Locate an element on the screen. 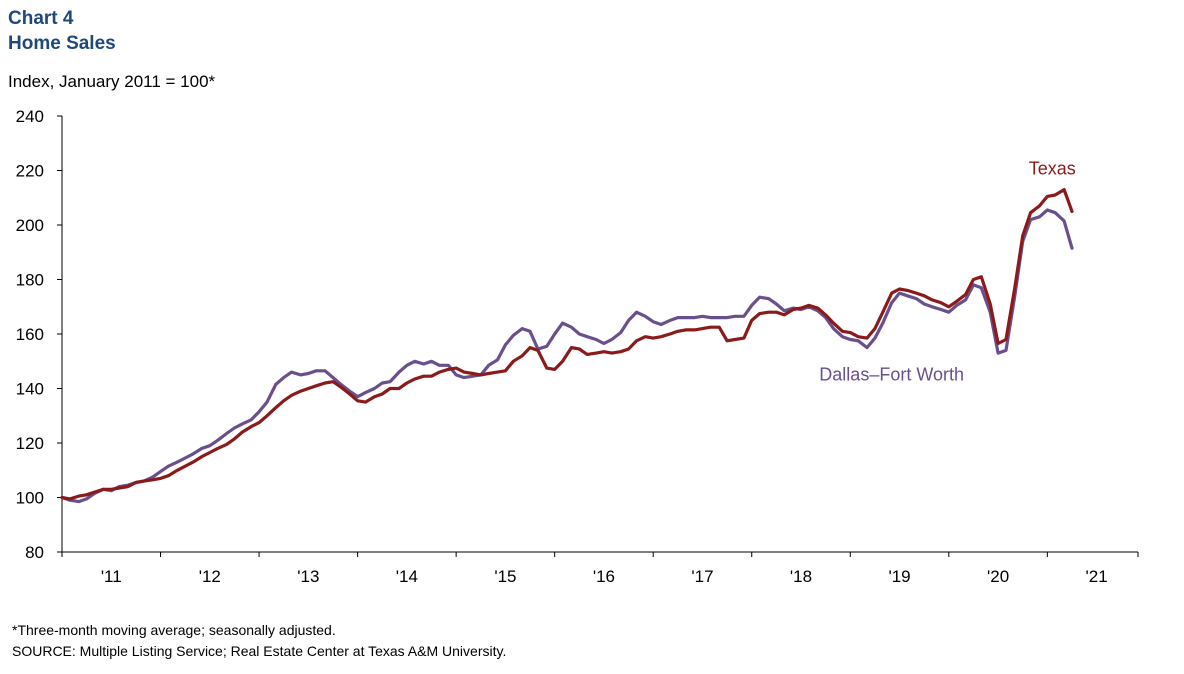 Image resolution: width=1184 pixels, height=674 pixels. series-labels: Texas Dallas–Fort Worth is located at coordinates (947, 272).